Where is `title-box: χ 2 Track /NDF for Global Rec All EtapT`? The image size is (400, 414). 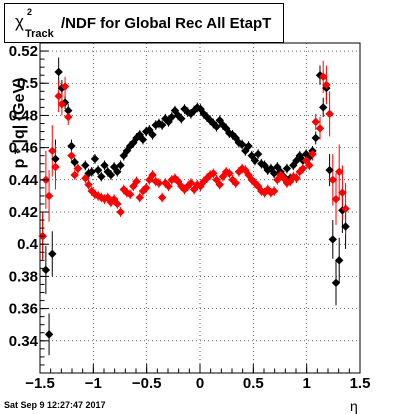 title-box: χ 2 Track /NDF for Global Rec All EtapT is located at coordinates (144, 23).